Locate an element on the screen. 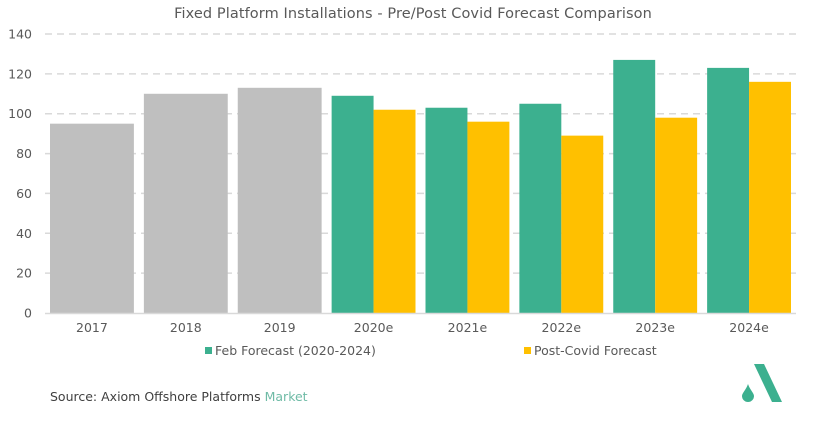 This screenshot has height=421, width=826. y-tick-label: 20 is located at coordinates (24, 273).